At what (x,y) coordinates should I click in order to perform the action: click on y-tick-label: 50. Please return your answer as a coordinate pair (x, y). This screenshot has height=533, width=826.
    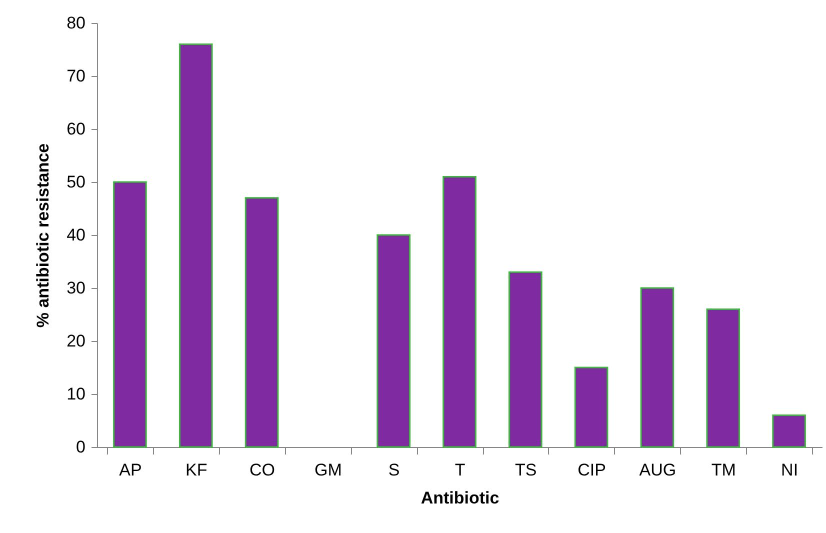
    Looking at the image, I should click on (76, 182).